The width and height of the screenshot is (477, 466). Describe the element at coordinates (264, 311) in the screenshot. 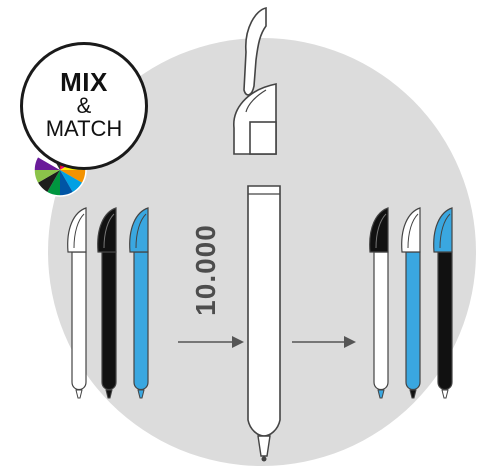

I see `pen-barrel-part` at that location.